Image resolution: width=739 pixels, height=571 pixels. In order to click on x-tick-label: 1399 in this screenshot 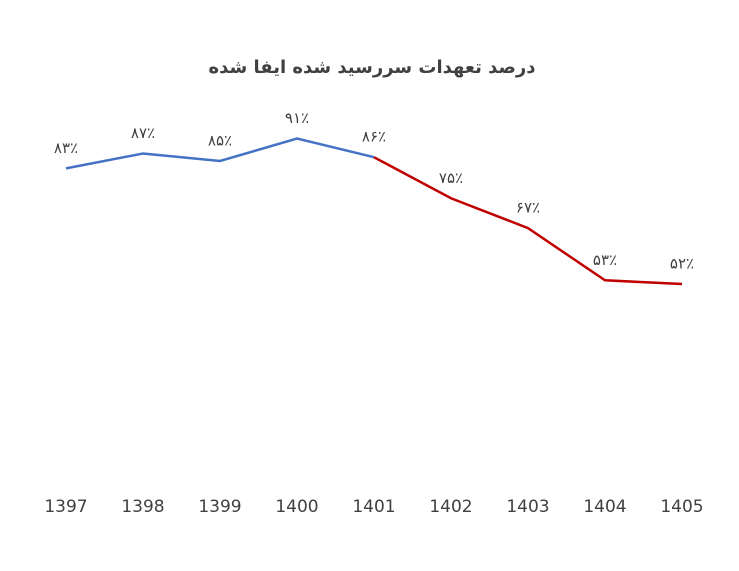, I will do `click(219, 507)`.